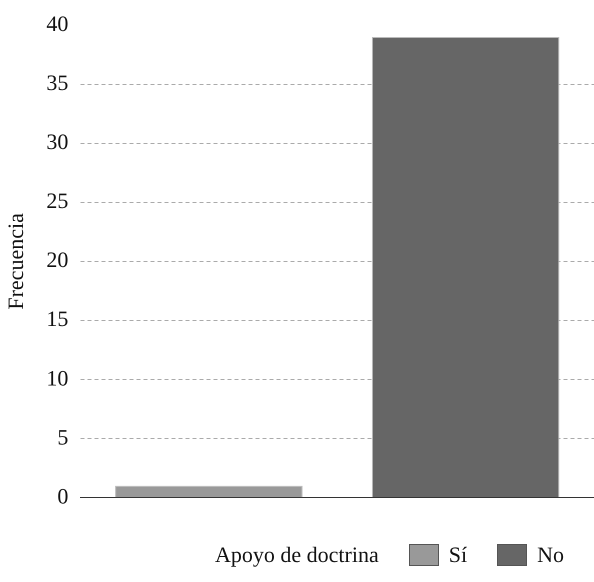 The height and width of the screenshot is (582, 594). Describe the element at coordinates (57, 83) in the screenshot. I see `y-tick-label: 35` at that location.